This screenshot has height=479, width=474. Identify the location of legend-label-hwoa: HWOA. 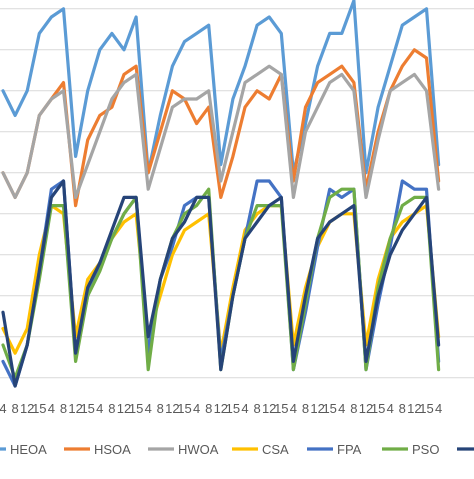
(198, 449).